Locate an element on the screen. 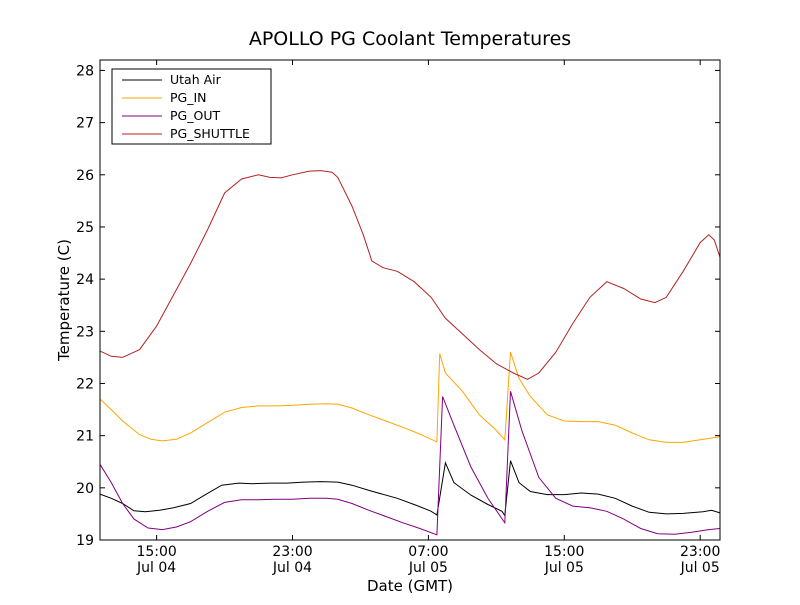 The image size is (800, 605). y-tick-label: 28 is located at coordinates (85, 71).